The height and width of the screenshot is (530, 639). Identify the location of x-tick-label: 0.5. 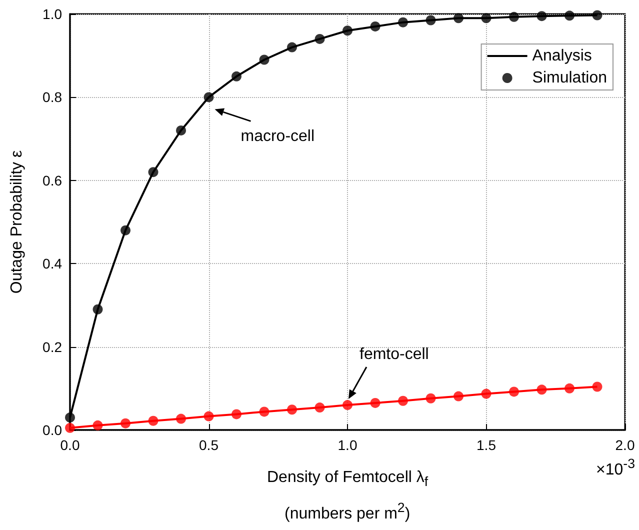
(209, 445).